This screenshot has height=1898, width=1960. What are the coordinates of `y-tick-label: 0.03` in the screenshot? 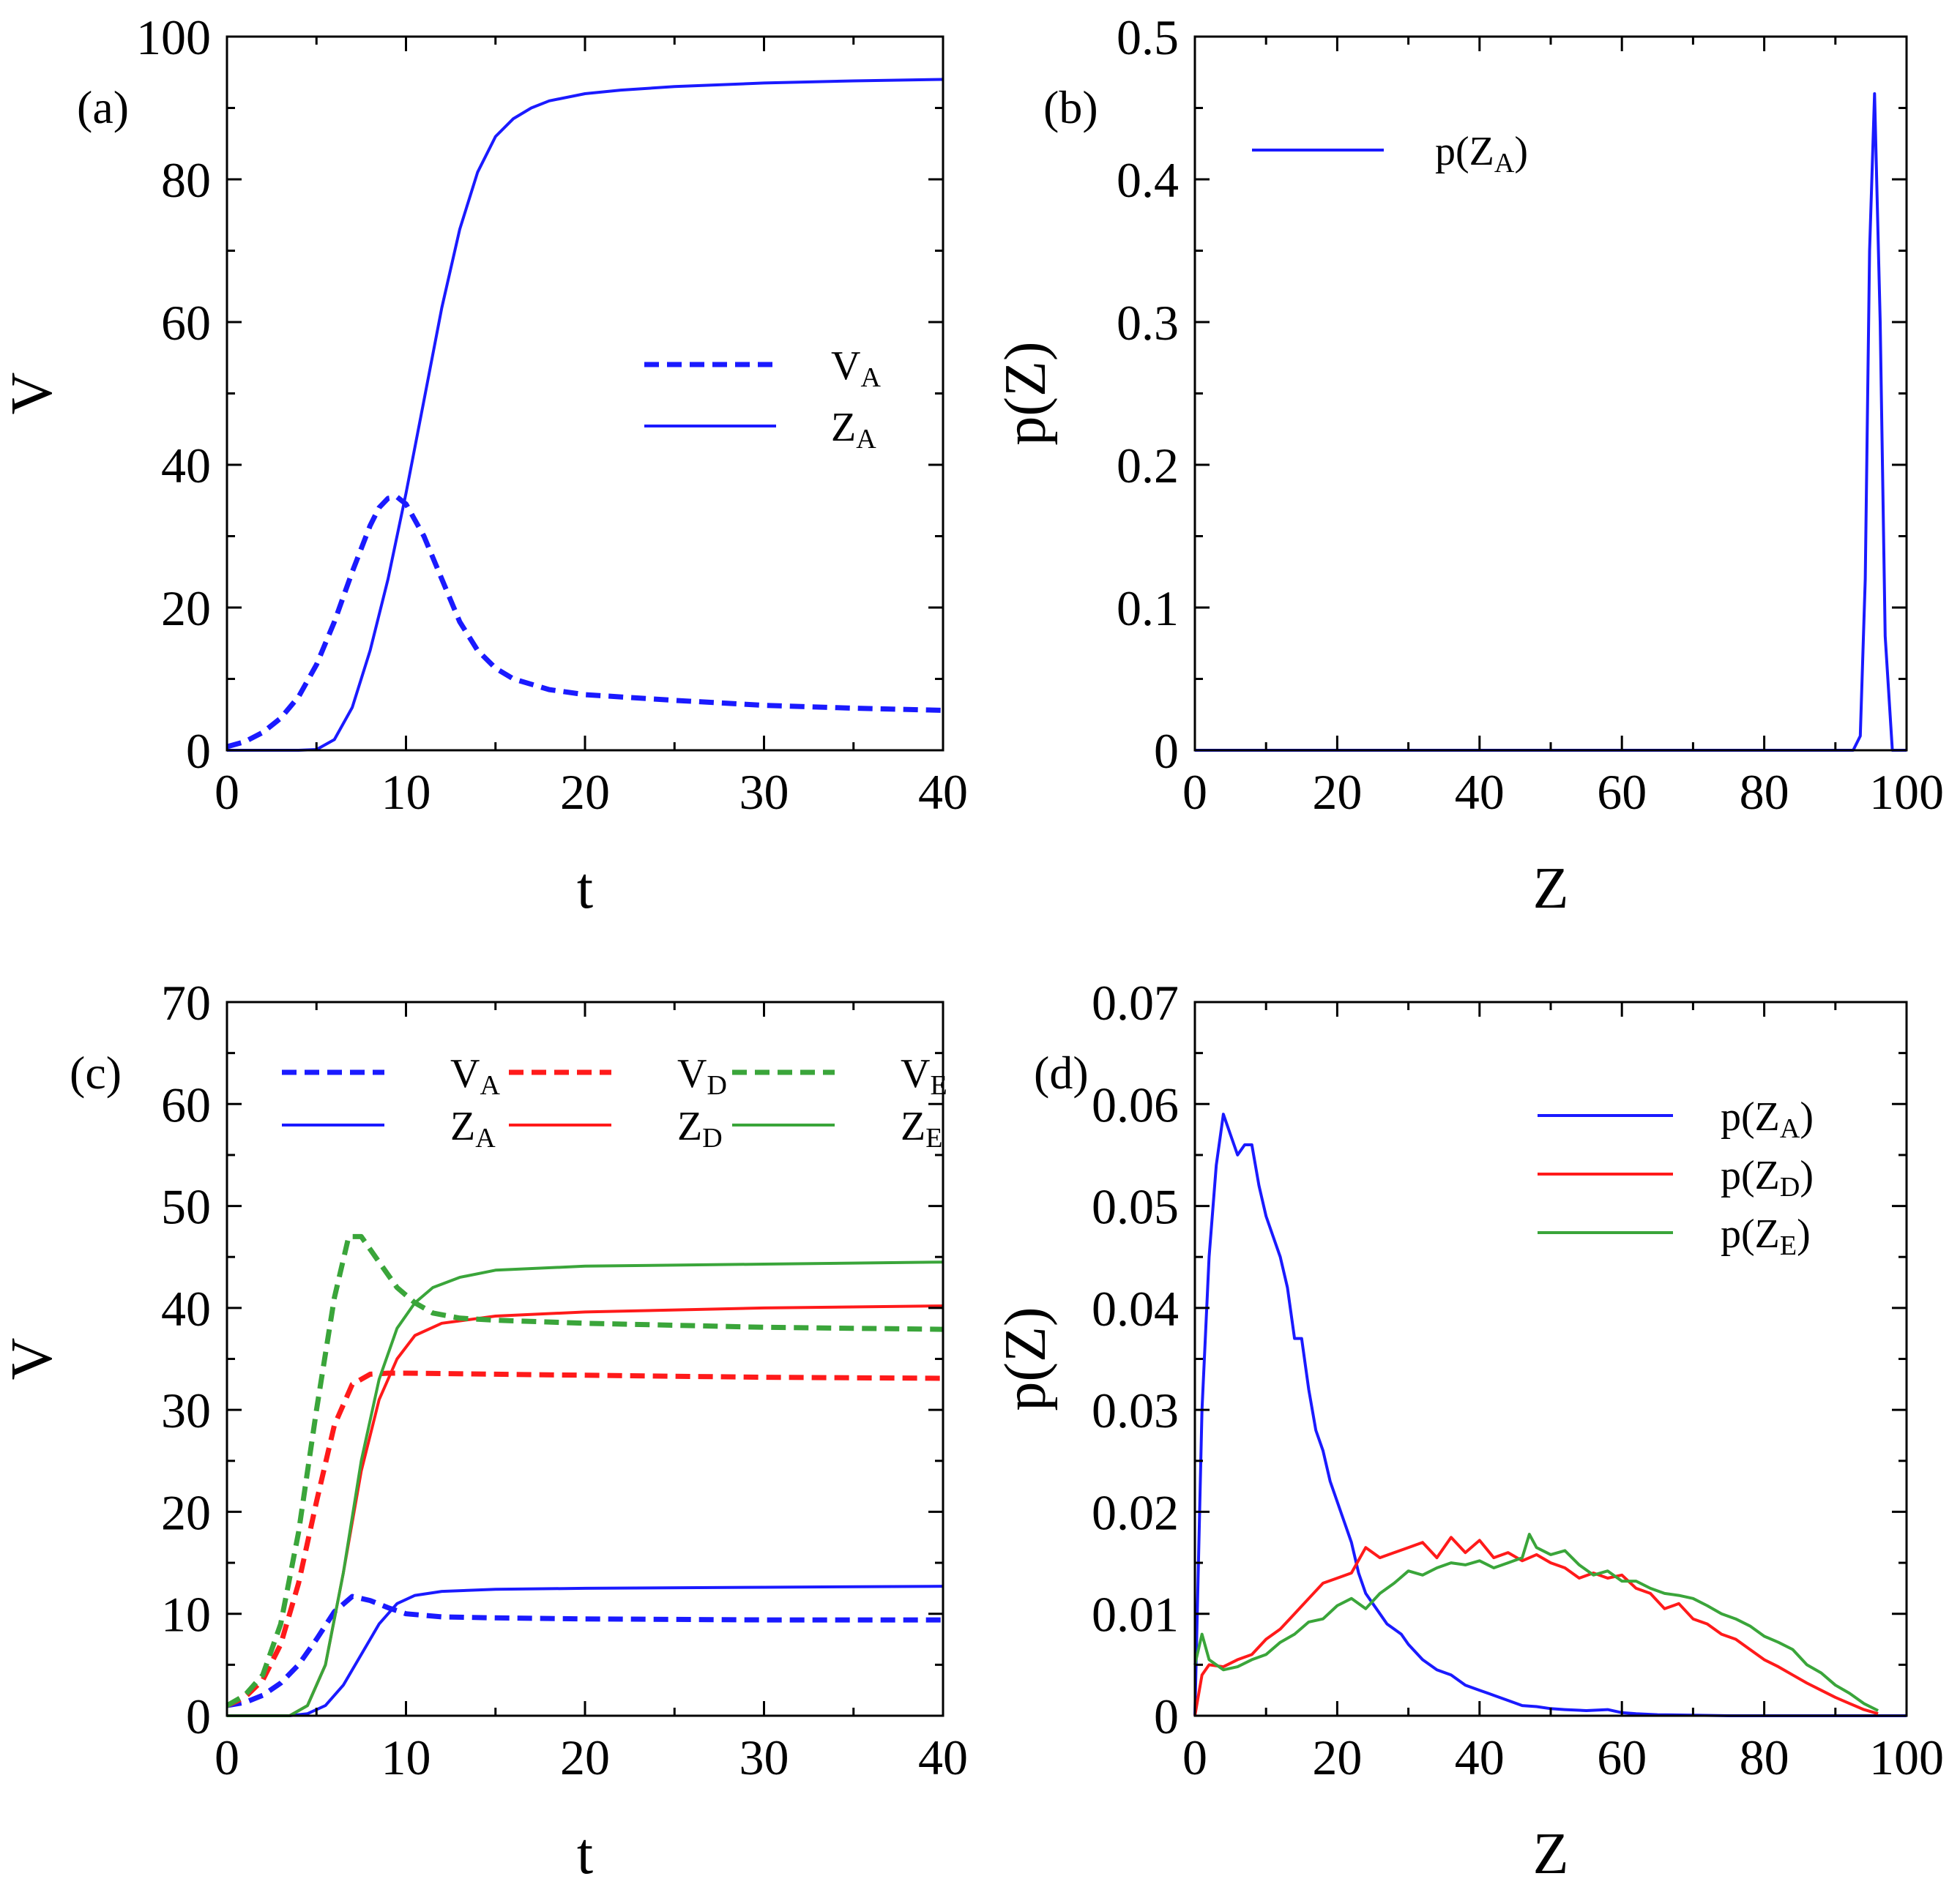 It's located at (1135, 1410).